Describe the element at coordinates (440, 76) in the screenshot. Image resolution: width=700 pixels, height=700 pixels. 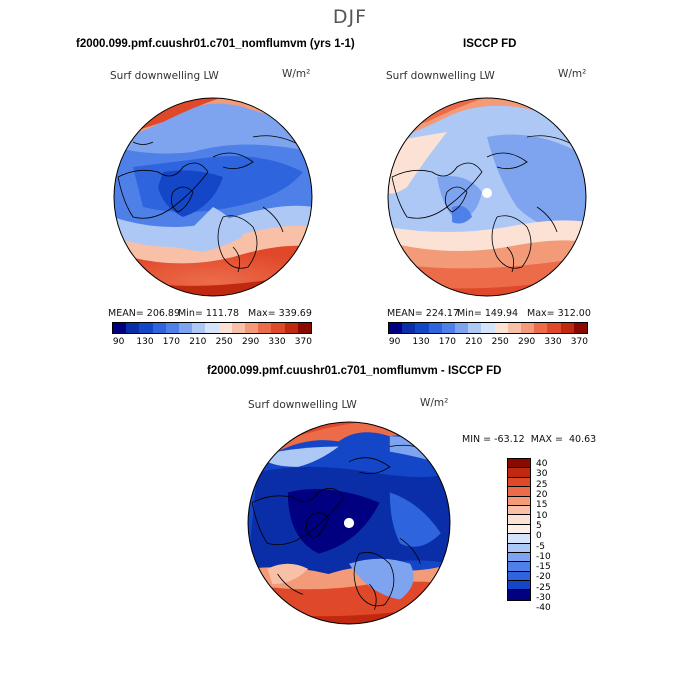
I see `panel2-variable-label: Surf downwelling LW` at that location.